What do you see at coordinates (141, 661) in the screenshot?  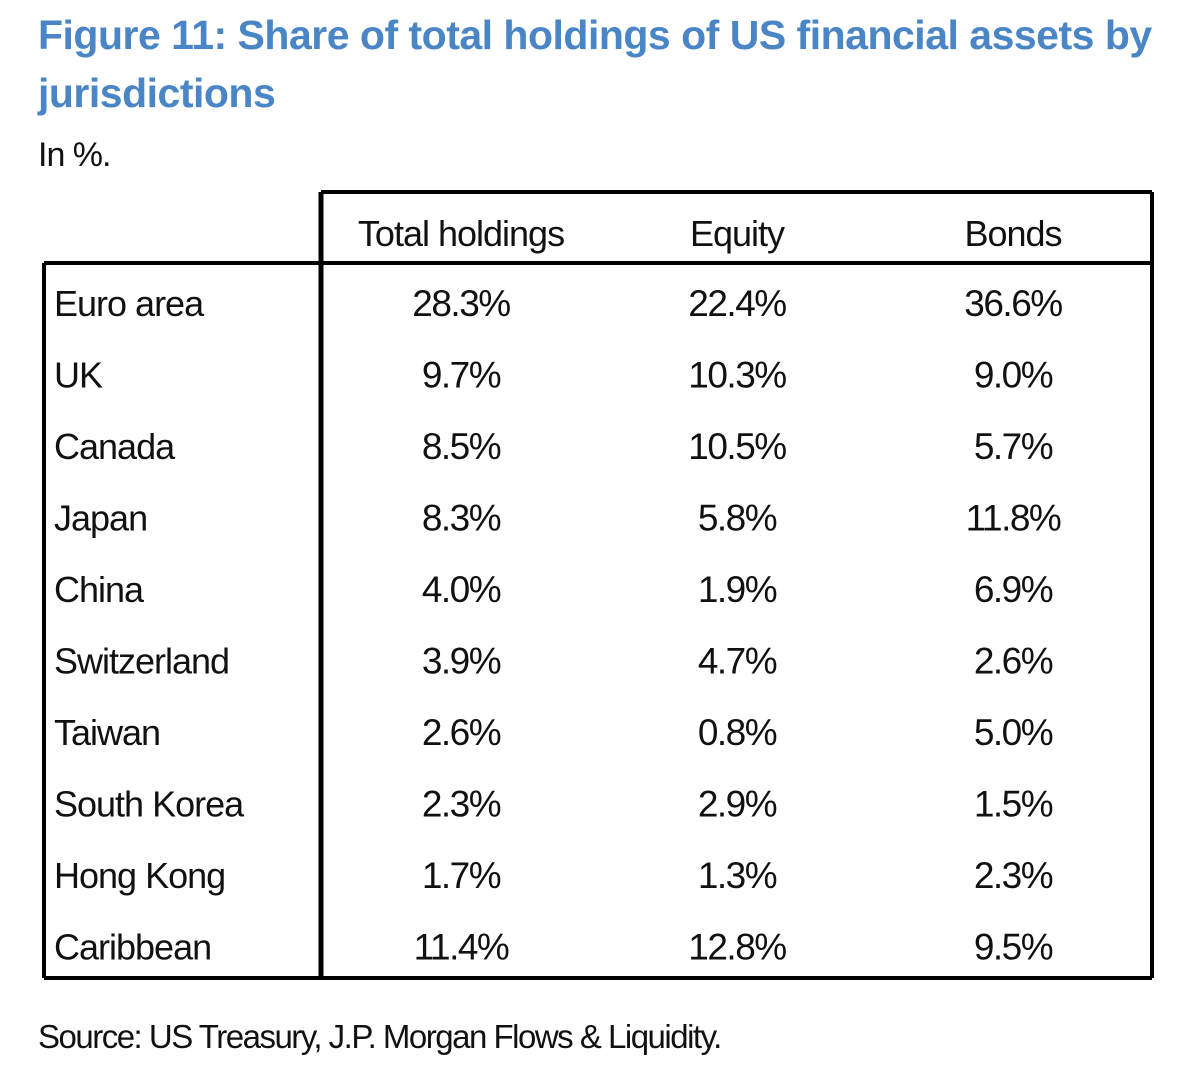 I see `row-label: Switzerland` at bounding box center [141, 661].